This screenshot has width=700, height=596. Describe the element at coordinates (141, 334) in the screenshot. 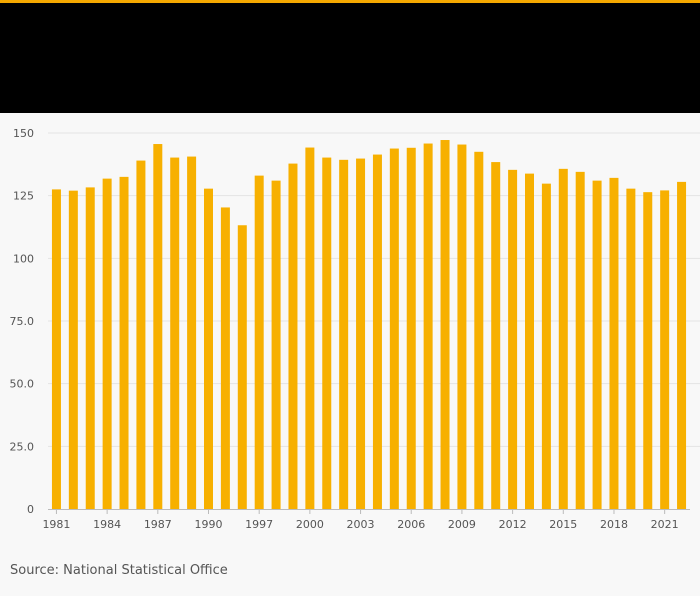

I see `bar-1986` at that location.